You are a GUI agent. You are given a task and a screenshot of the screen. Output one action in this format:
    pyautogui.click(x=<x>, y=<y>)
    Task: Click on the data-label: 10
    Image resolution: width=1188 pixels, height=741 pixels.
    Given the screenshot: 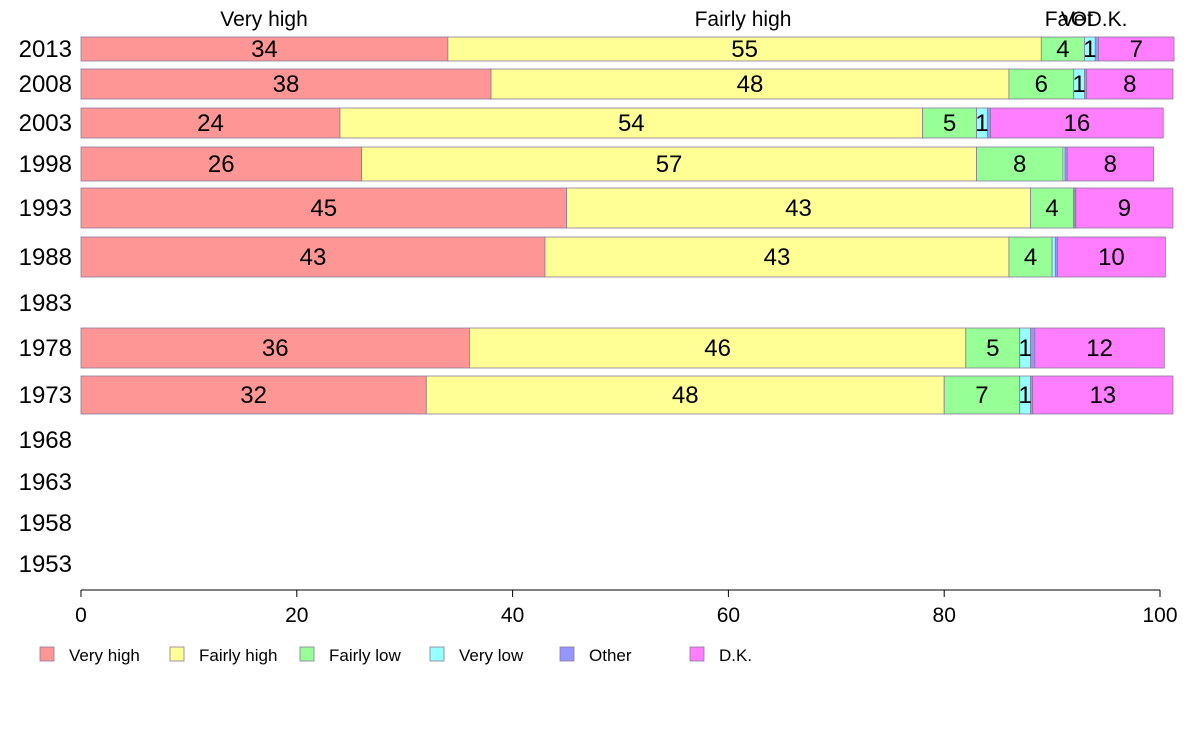 What is the action you would take?
    pyautogui.click(x=1111, y=257)
    